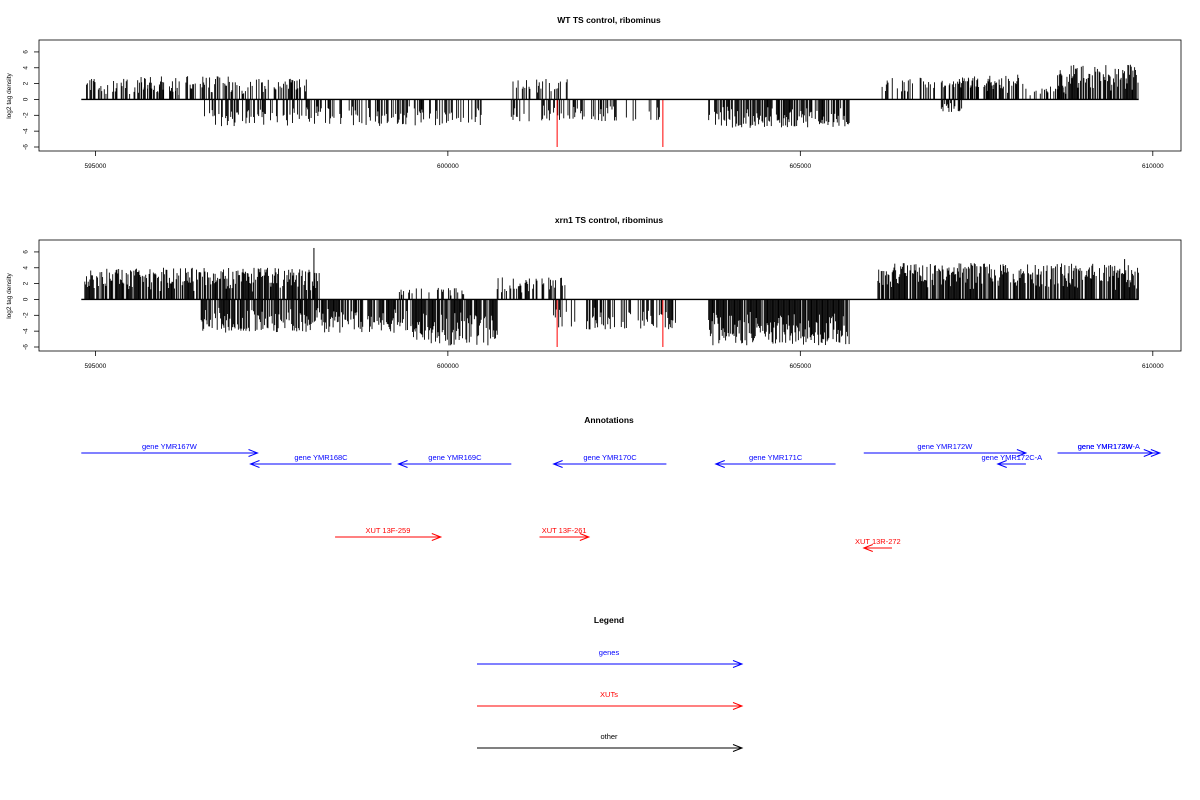 The image size is (1200, 800). Describe the element at coordinates (1011, 457) in the screenshot. I see `gene-feature-label: gene YMR172C-A` at that location.